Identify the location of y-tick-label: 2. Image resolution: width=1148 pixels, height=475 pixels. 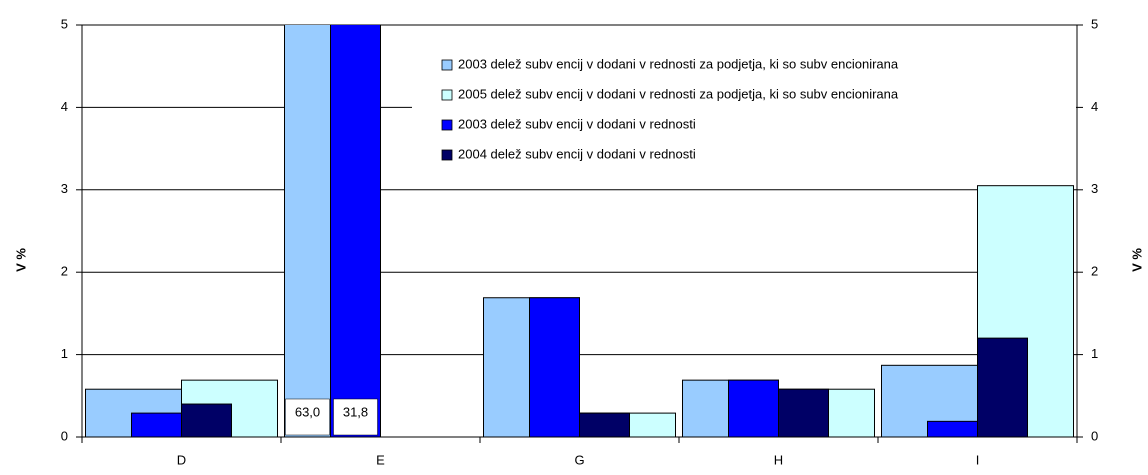
(64, 271).